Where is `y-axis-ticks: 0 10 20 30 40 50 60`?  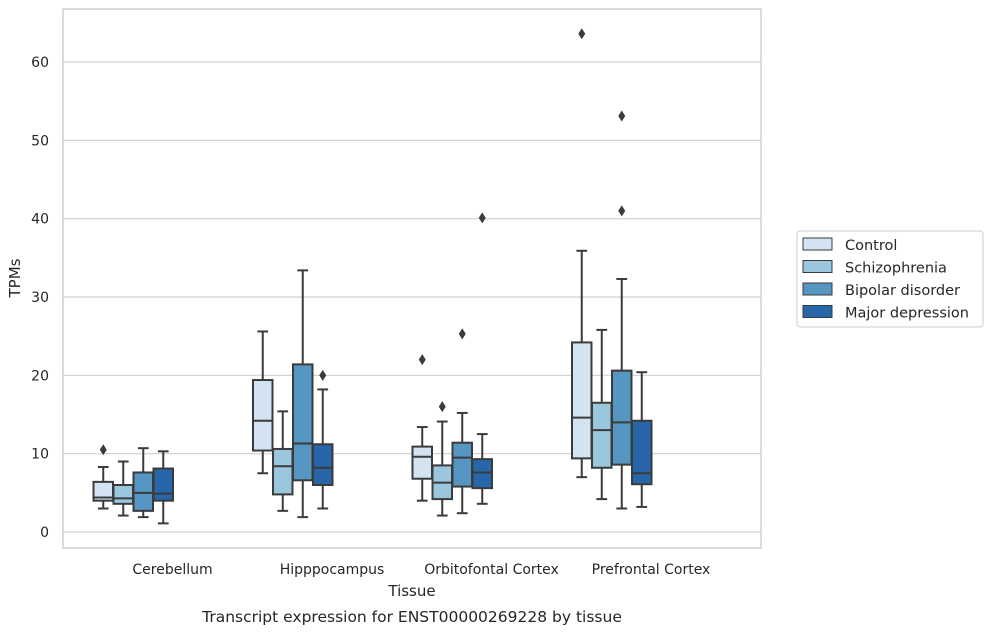 y-axis-ticks: 0 10 20 30 40 50 60 is located at coordinates (40, 298).